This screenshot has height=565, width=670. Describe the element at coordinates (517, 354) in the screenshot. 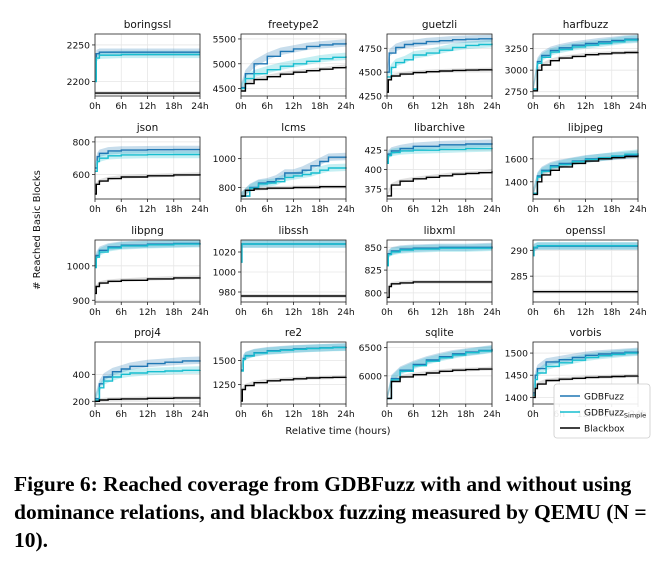

I see `y-tick-label: 1500` at that location.